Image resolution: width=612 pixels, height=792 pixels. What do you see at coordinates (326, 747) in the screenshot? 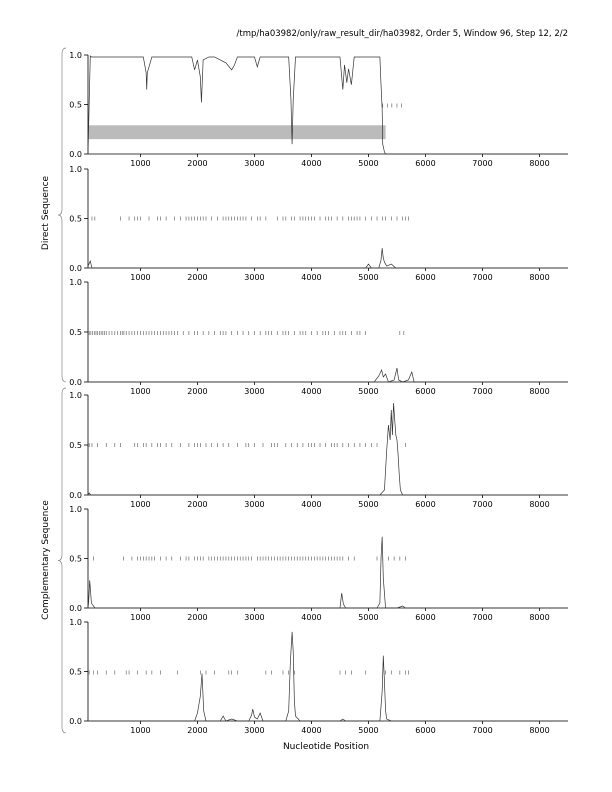
I see `x-axis-label: Nucleotide Position` at bounding box center [326, 747].